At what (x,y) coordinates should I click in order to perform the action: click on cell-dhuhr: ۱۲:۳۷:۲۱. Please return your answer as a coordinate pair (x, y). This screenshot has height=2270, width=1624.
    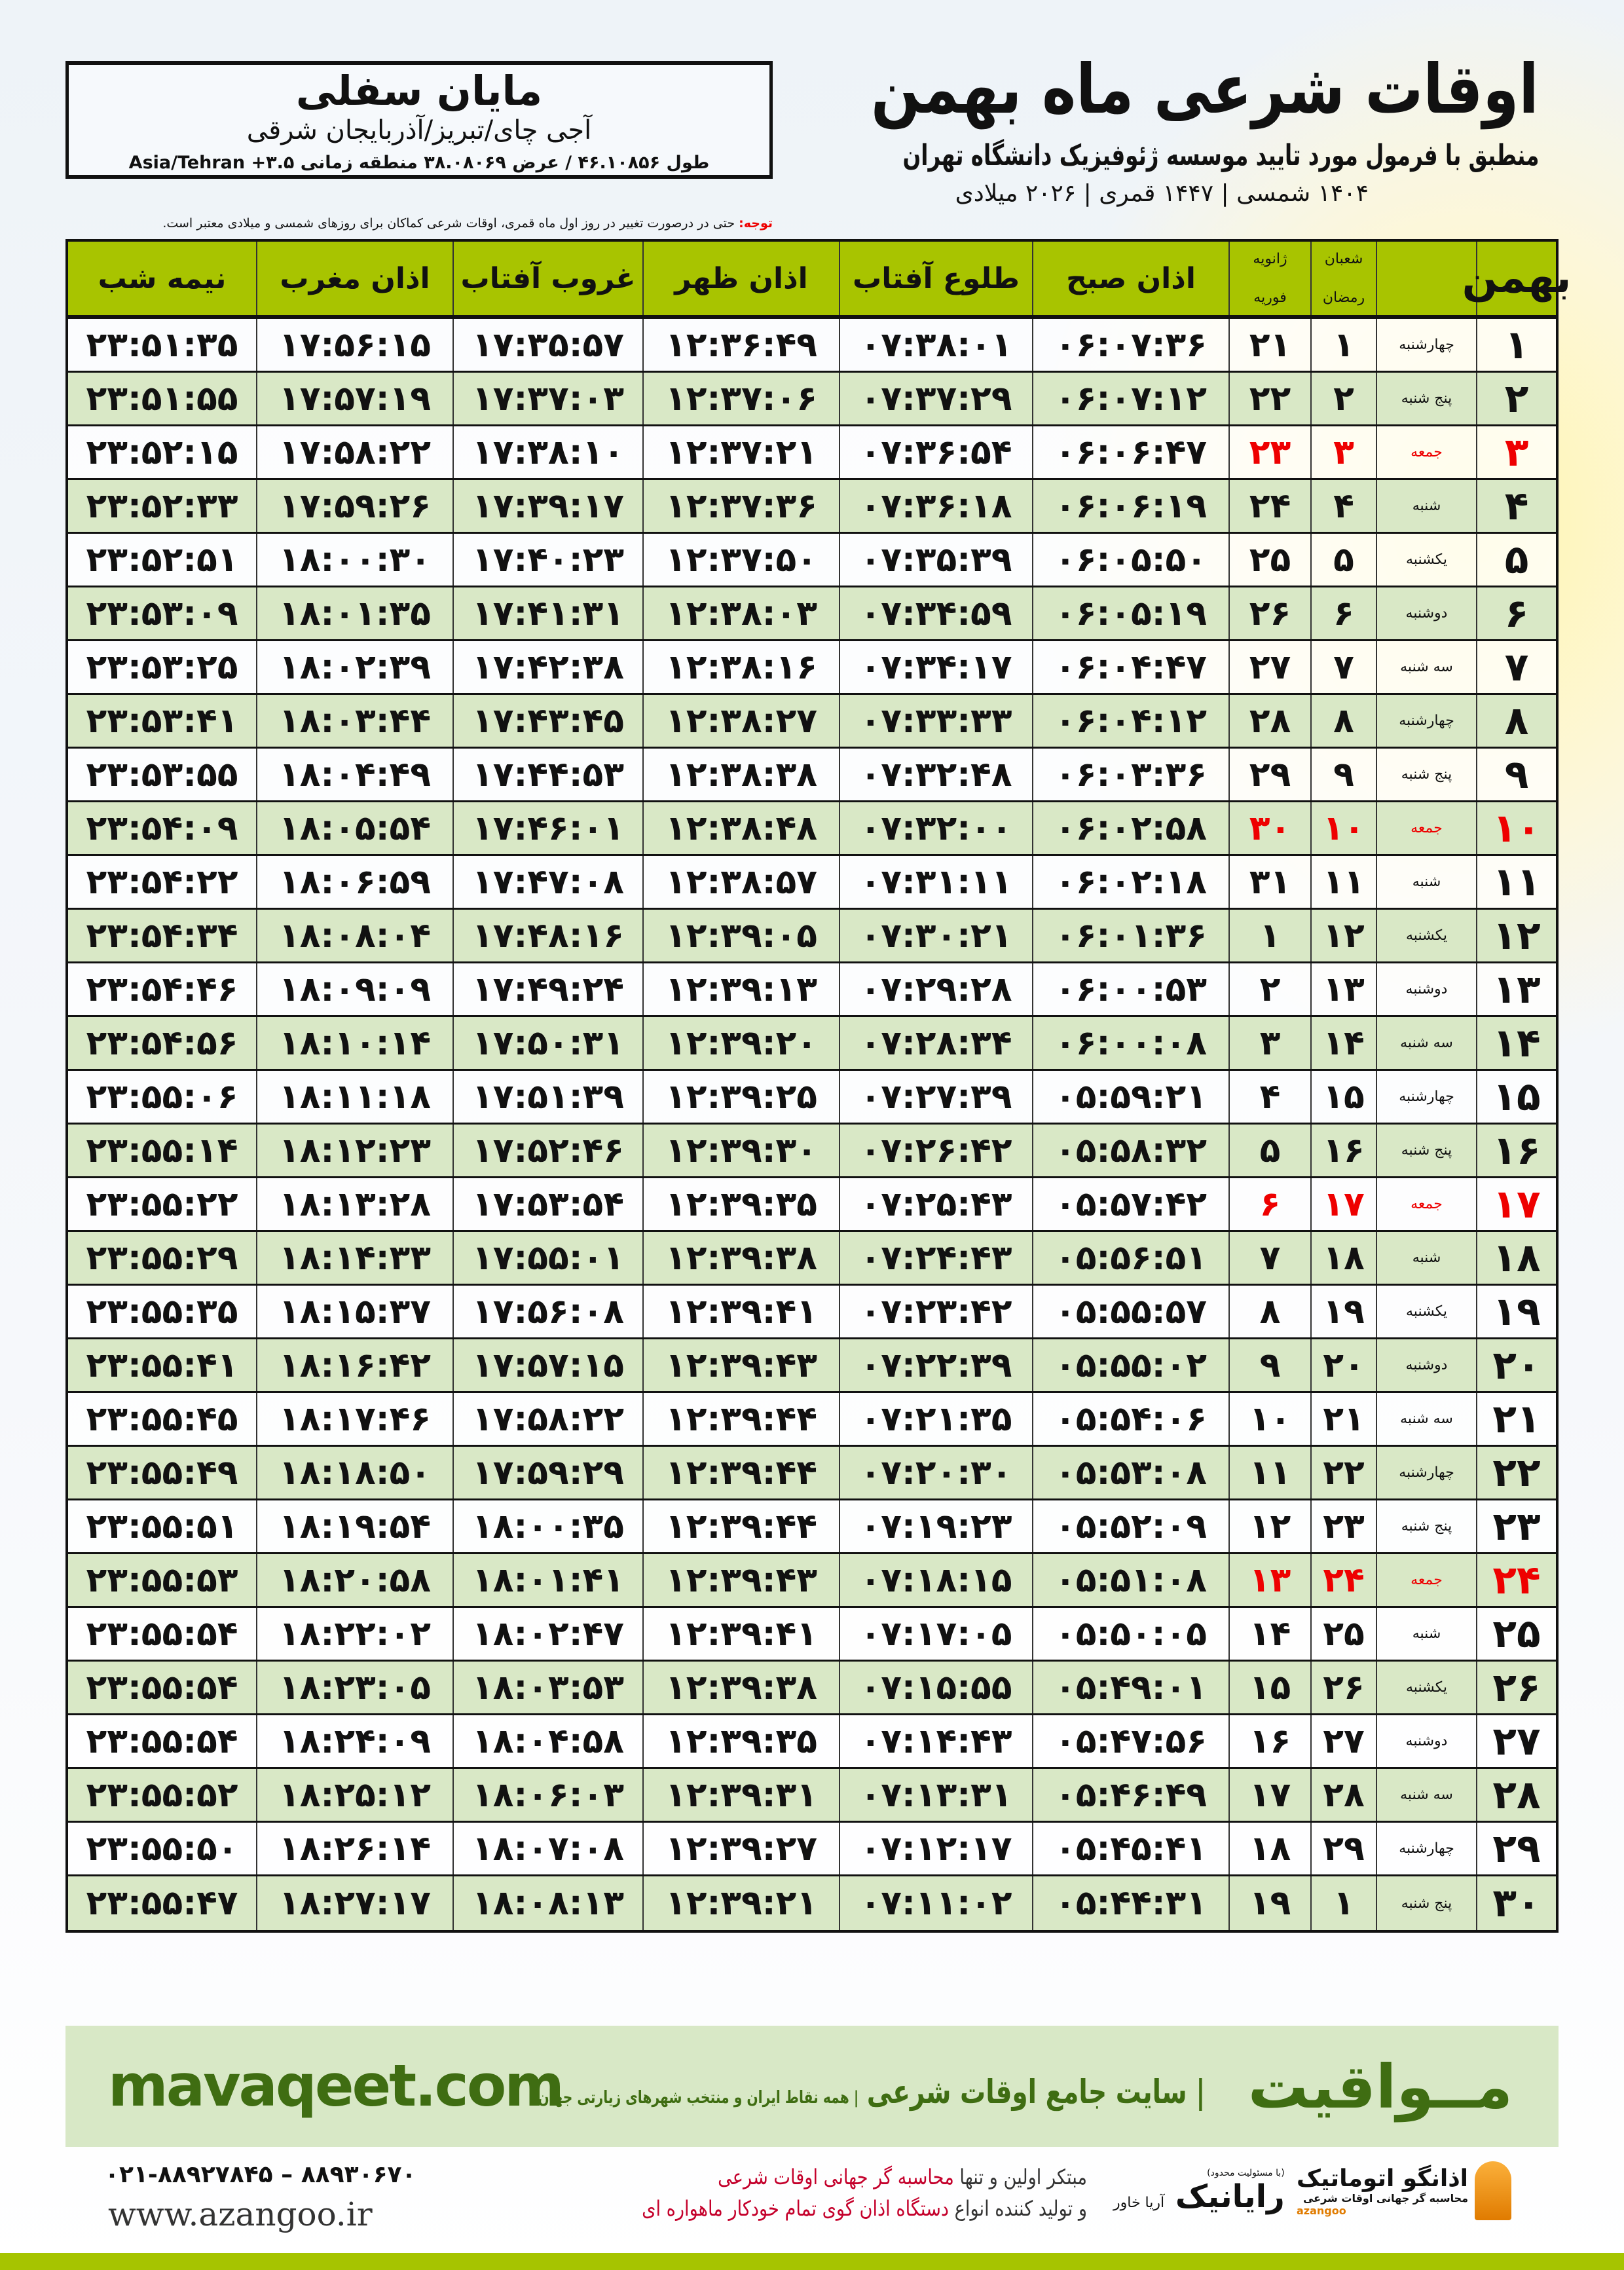
    Looking at the image, I should click on (740, 452).